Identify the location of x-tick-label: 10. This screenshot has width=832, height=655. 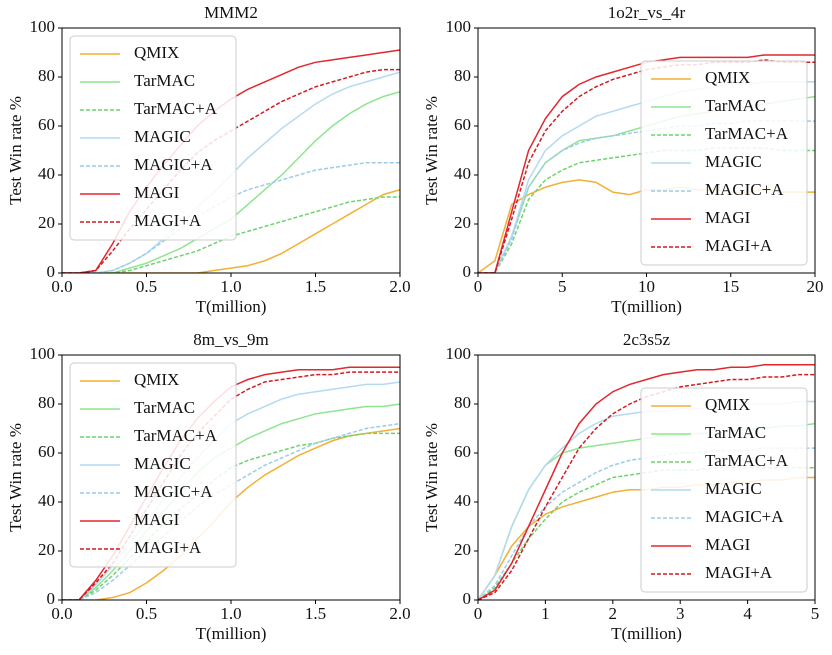
(646, 286).